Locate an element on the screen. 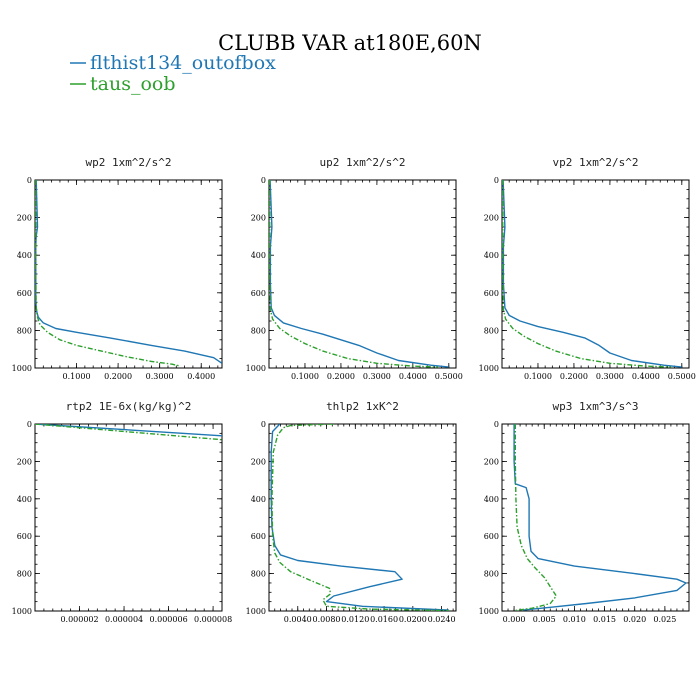 This screenshot has width=700, height=700. x-tick-label: 0.020 is located at coordinates (634, 619).